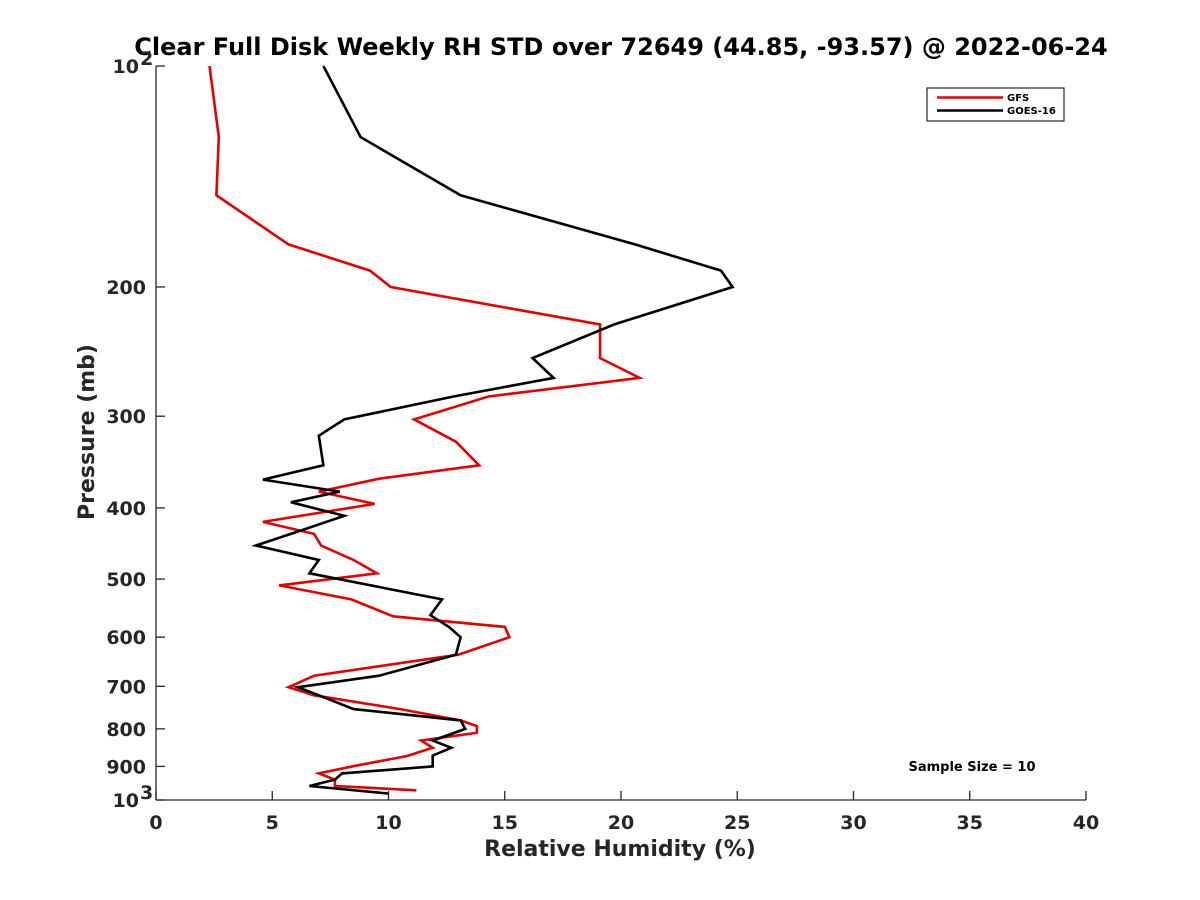  Describe the element at coordinates (126, 417) in the screenshot. I see `y-tick-label: 300` at that location.